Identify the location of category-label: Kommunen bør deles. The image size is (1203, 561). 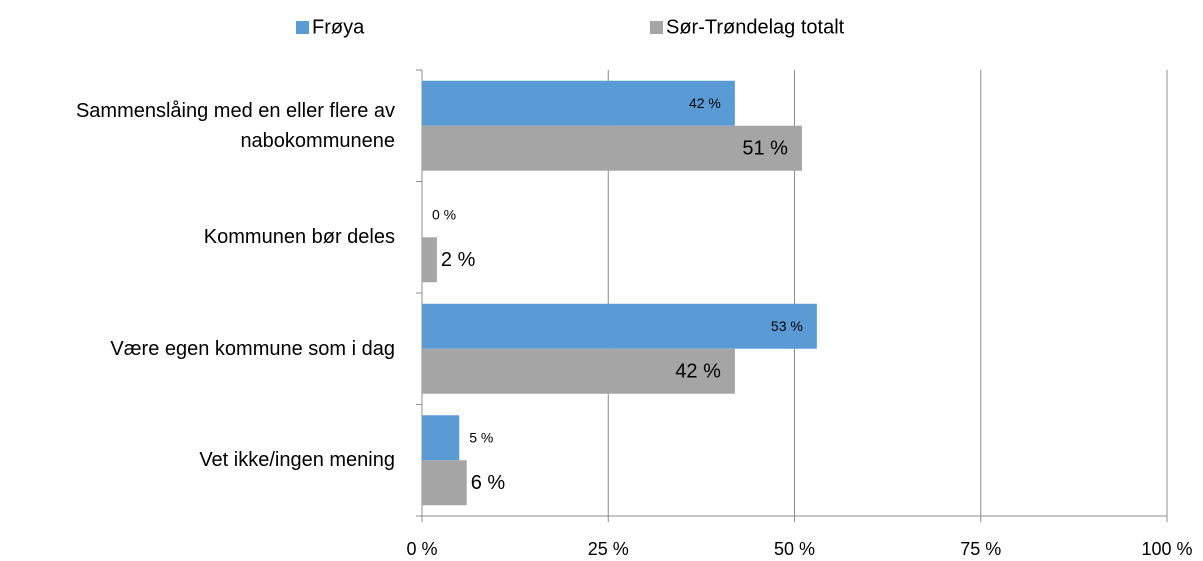
(299, 237).